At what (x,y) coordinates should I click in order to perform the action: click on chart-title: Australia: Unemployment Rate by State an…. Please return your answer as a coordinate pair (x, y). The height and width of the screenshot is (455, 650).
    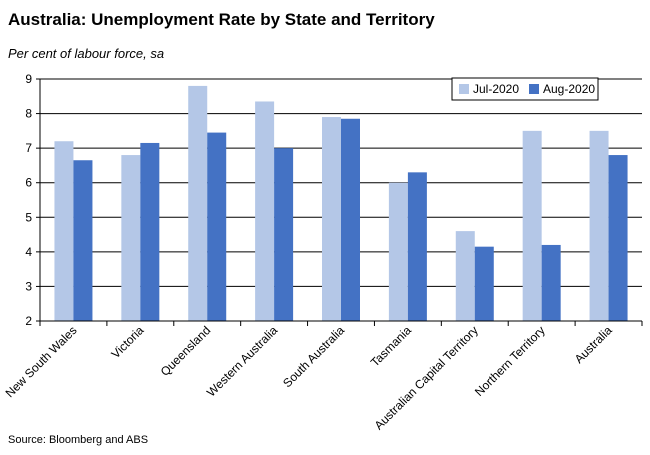
    Looking at the image, I should click on (221, 19).